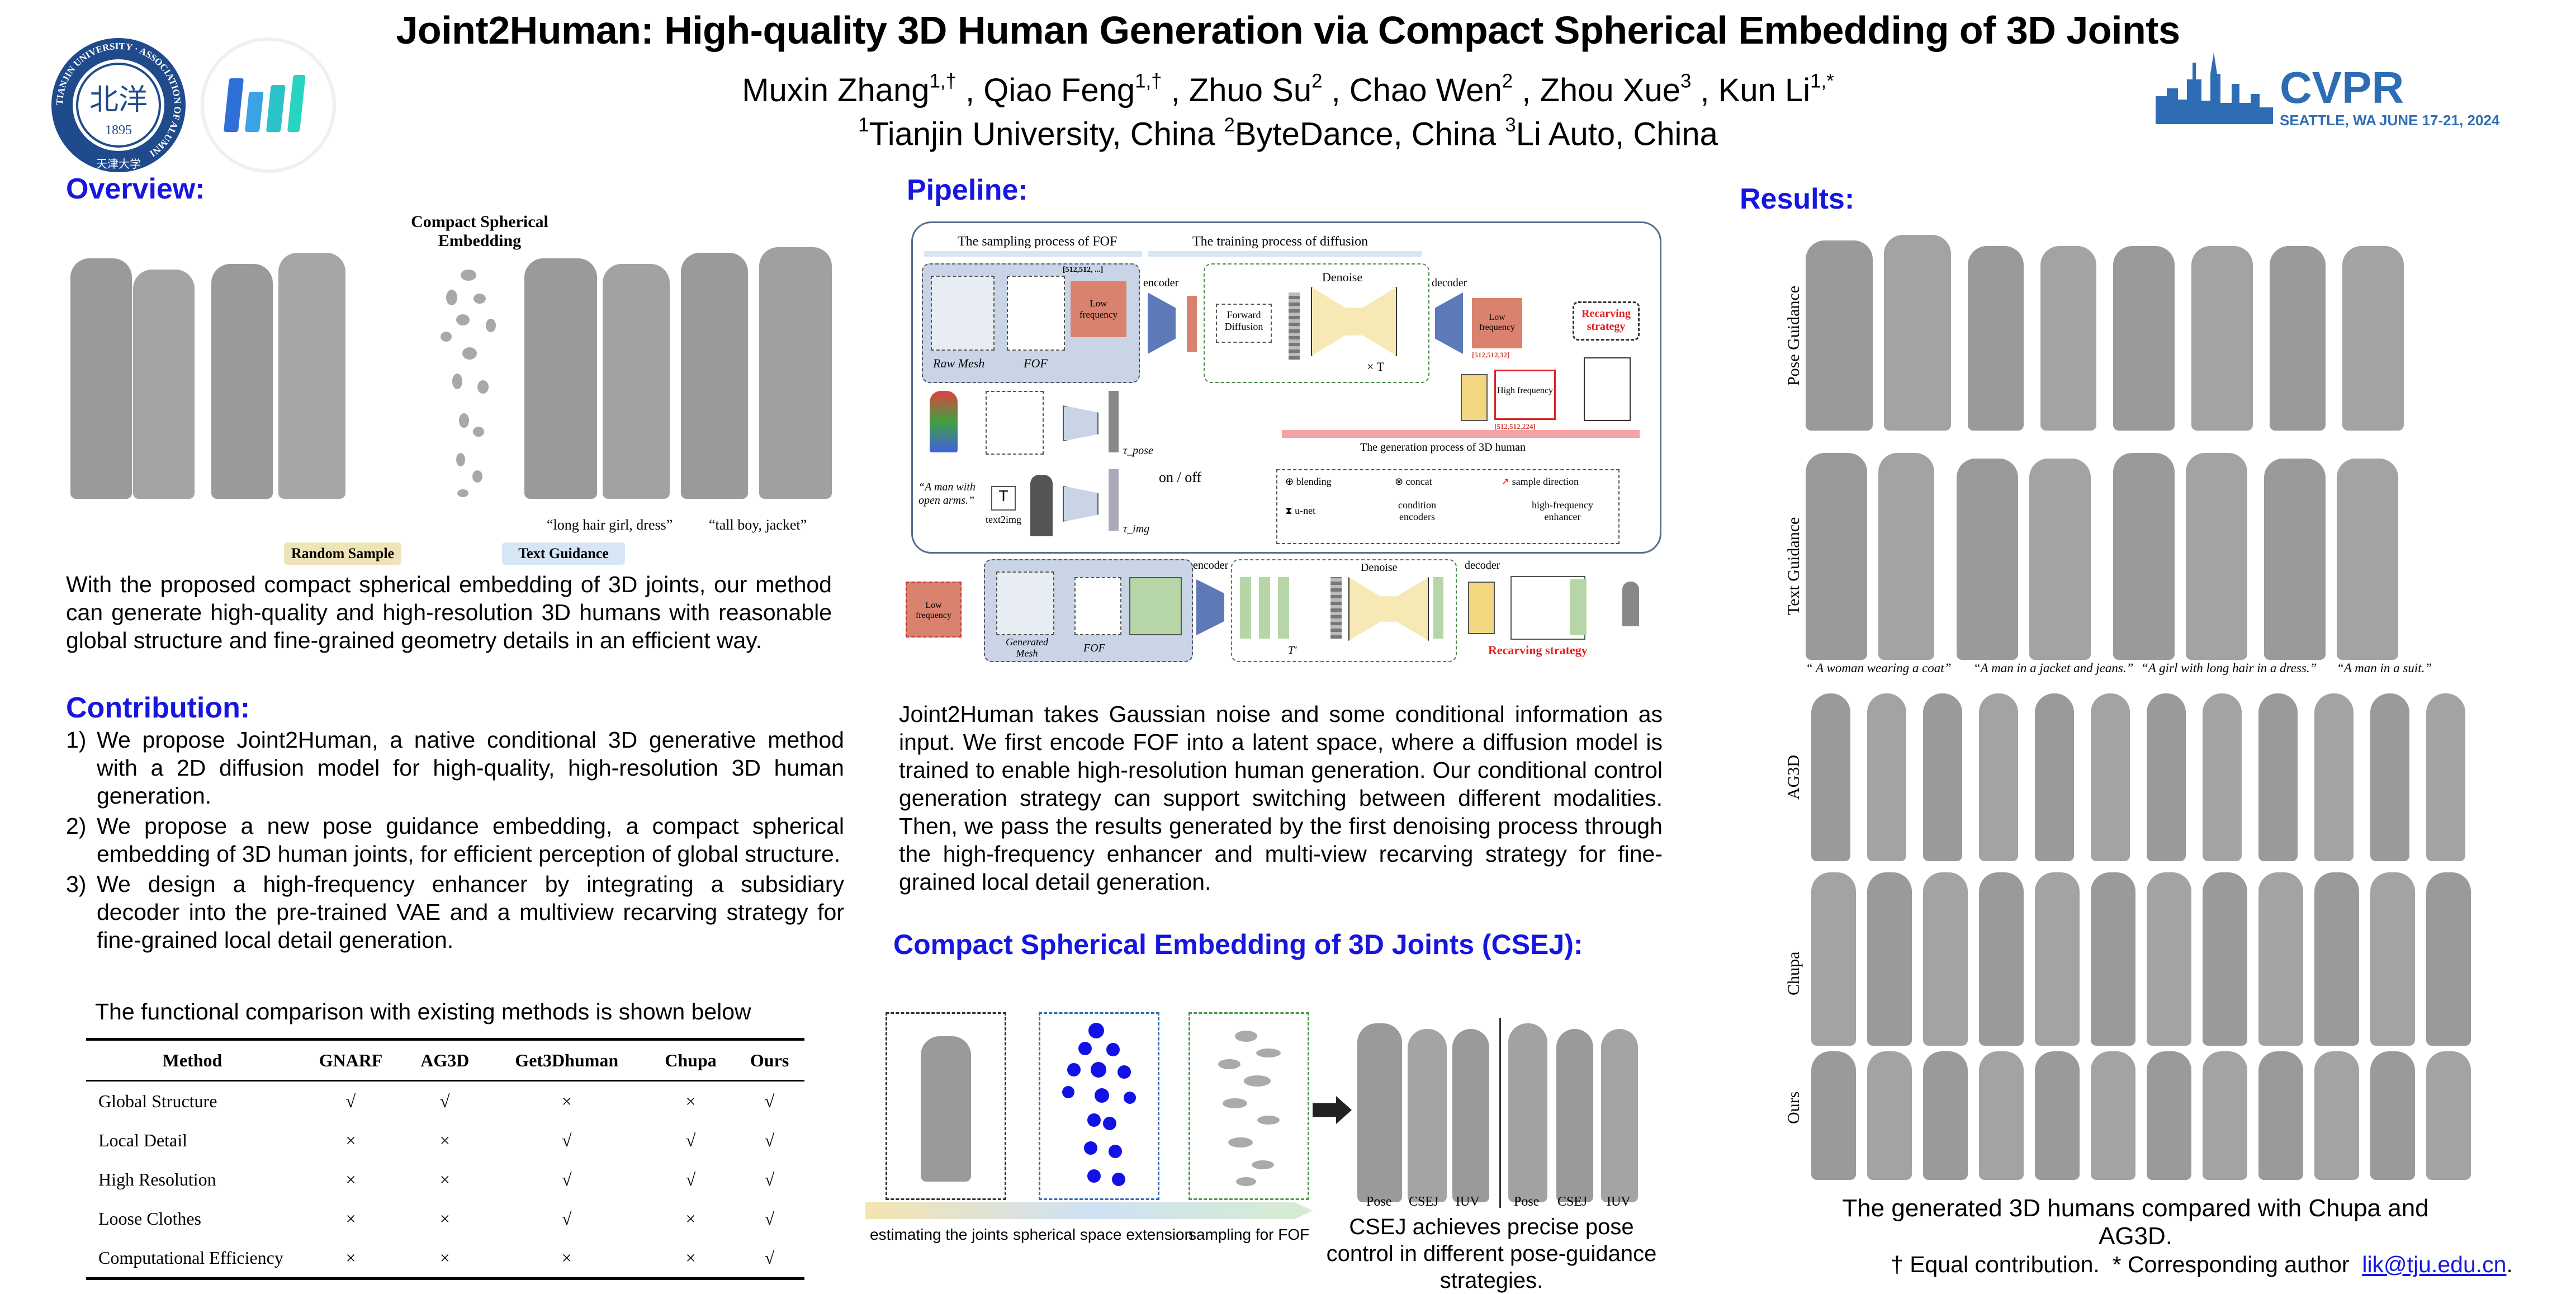  I want to click on spherical-embedding-icon, so click(469, 383).